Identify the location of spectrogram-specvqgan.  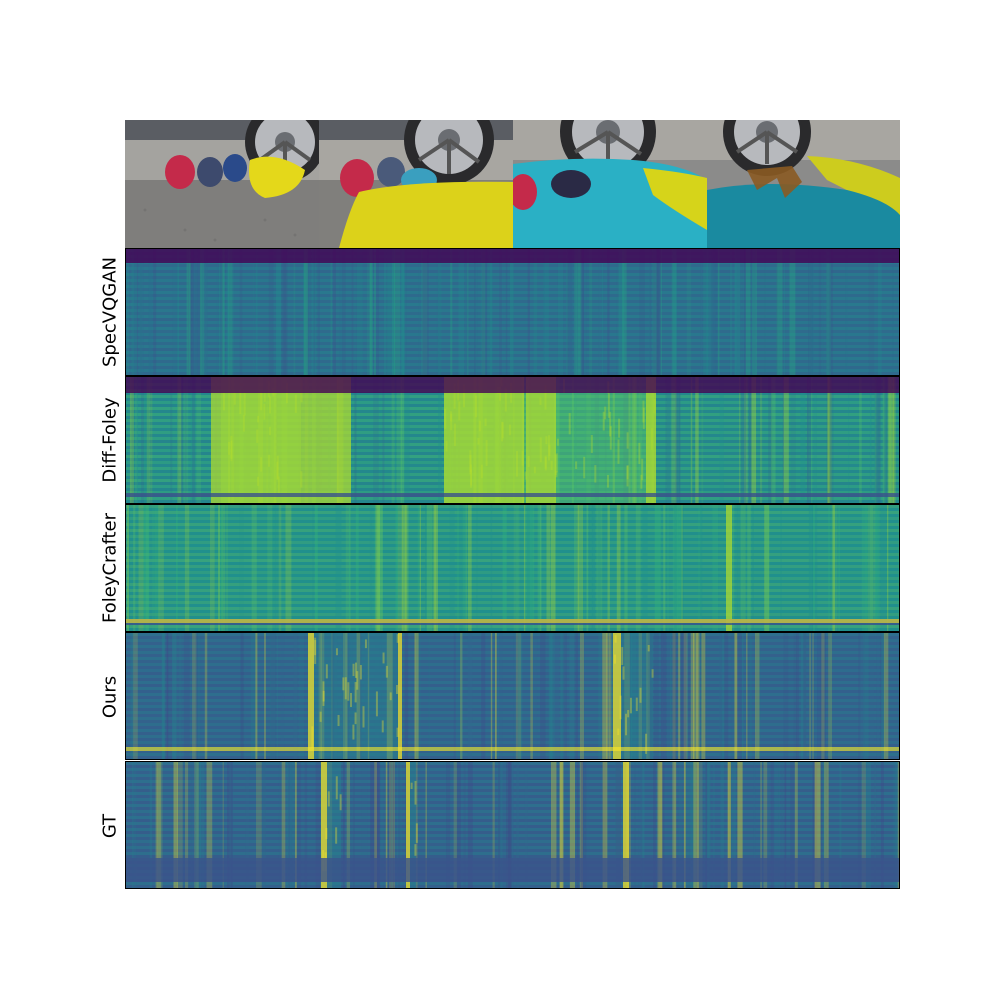
(512, 312).